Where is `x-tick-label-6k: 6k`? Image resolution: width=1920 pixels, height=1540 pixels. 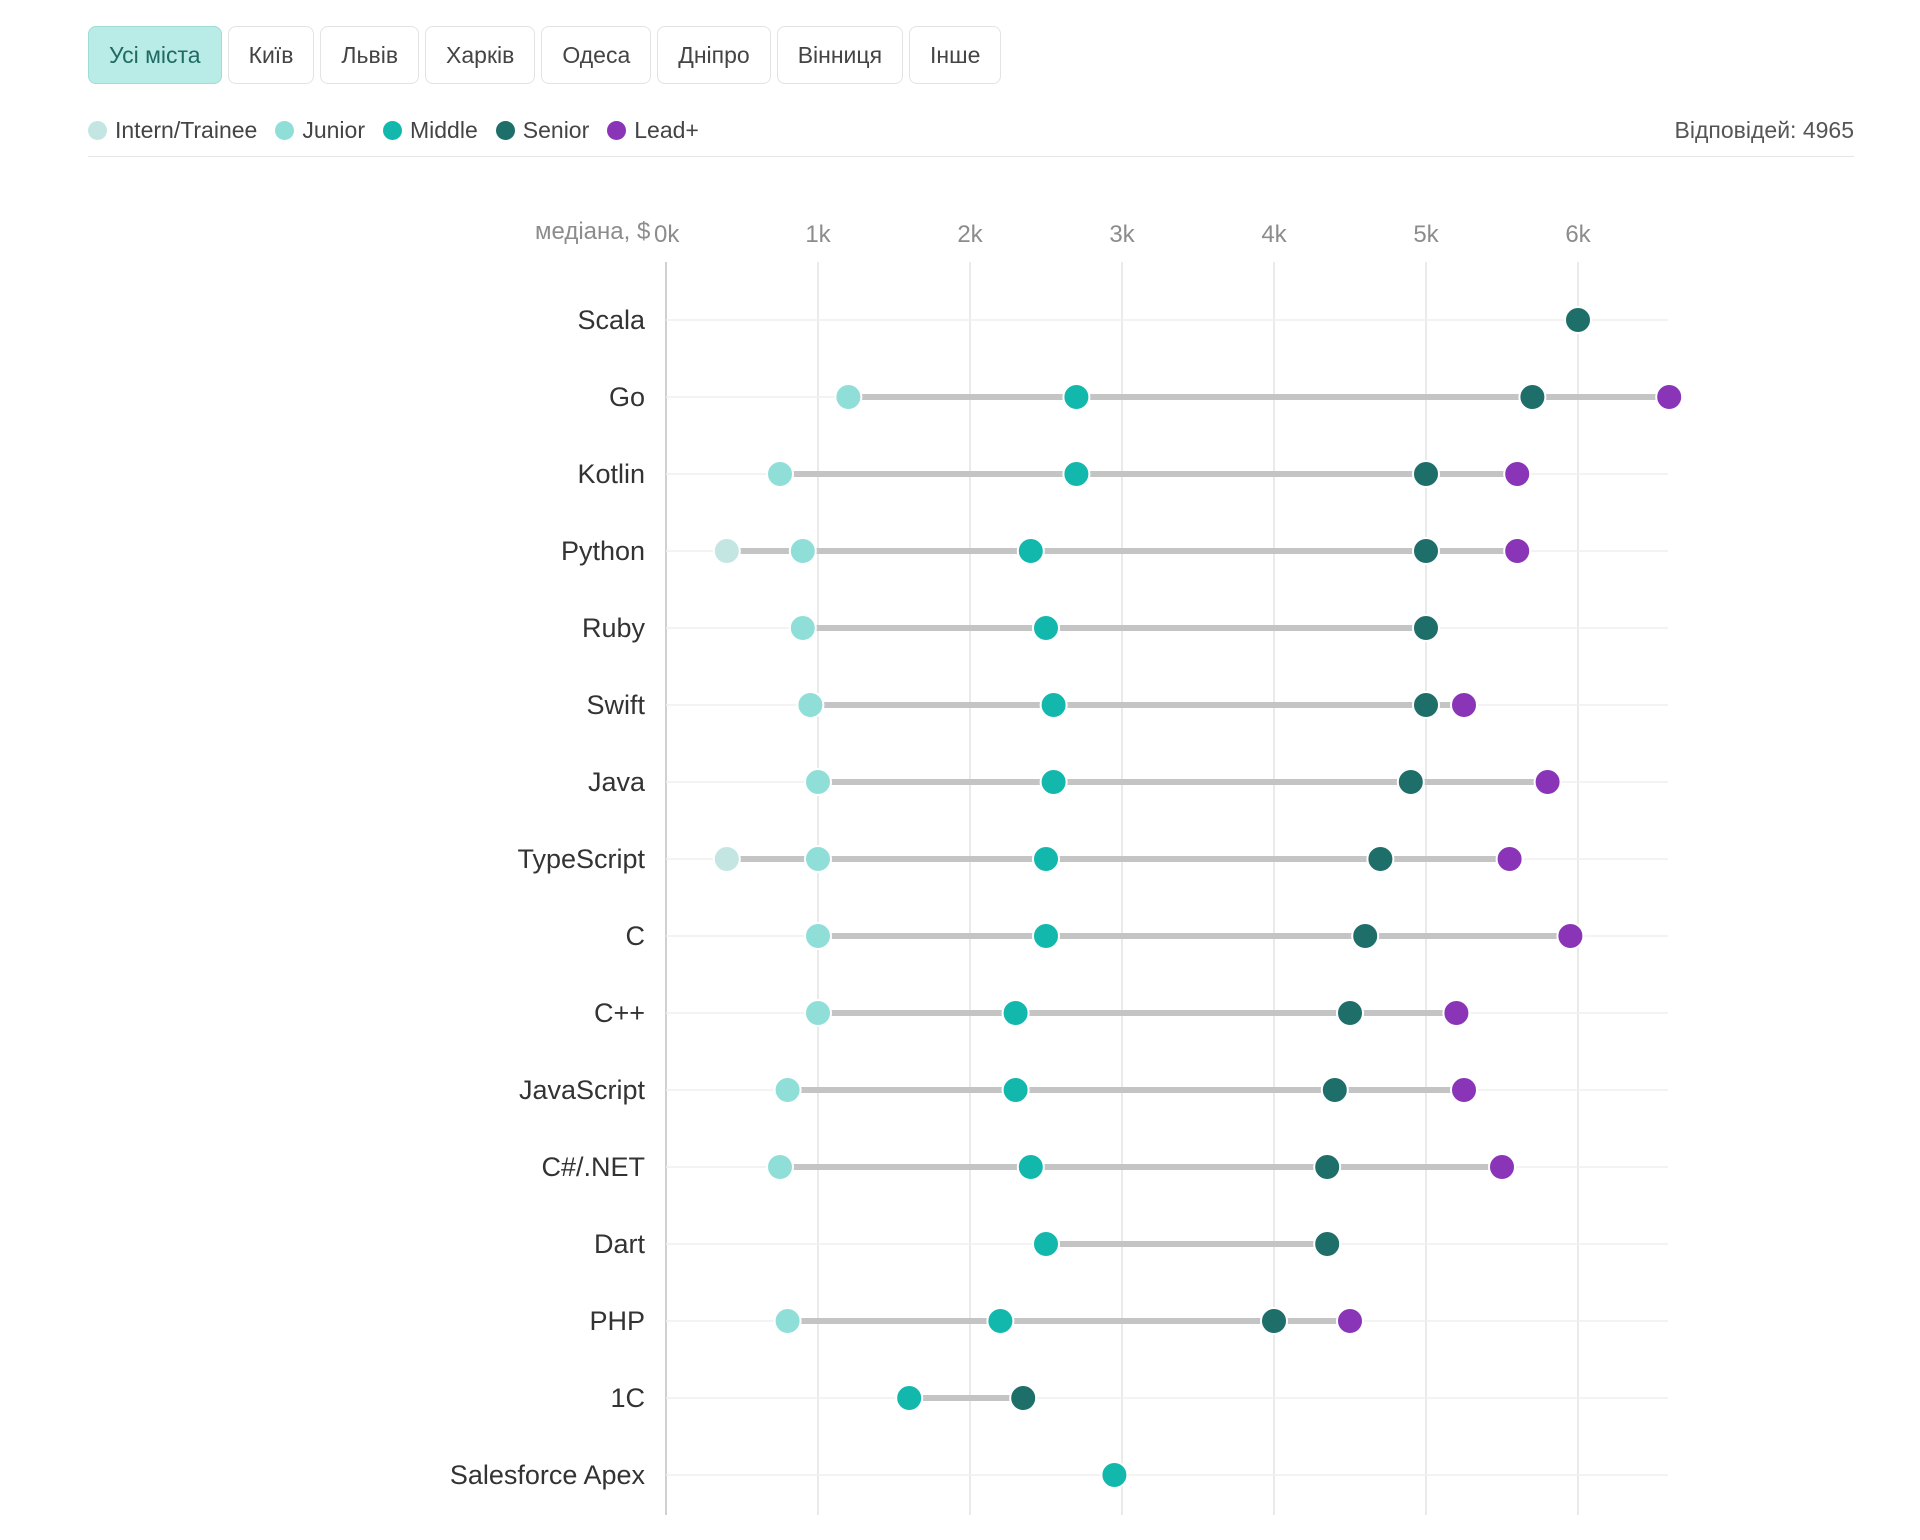
x-tick-label-6k: 6k is located at coordinates (1578, 234).